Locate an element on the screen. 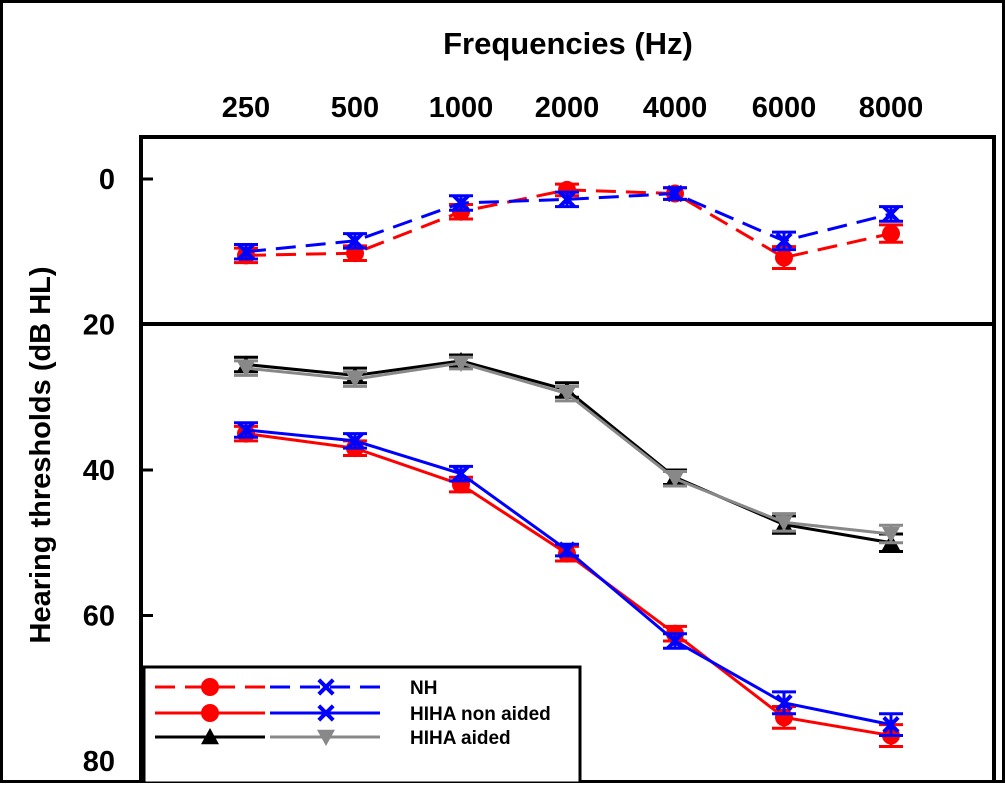  x-tick-label: 250 is located at coordinates (246, 108).